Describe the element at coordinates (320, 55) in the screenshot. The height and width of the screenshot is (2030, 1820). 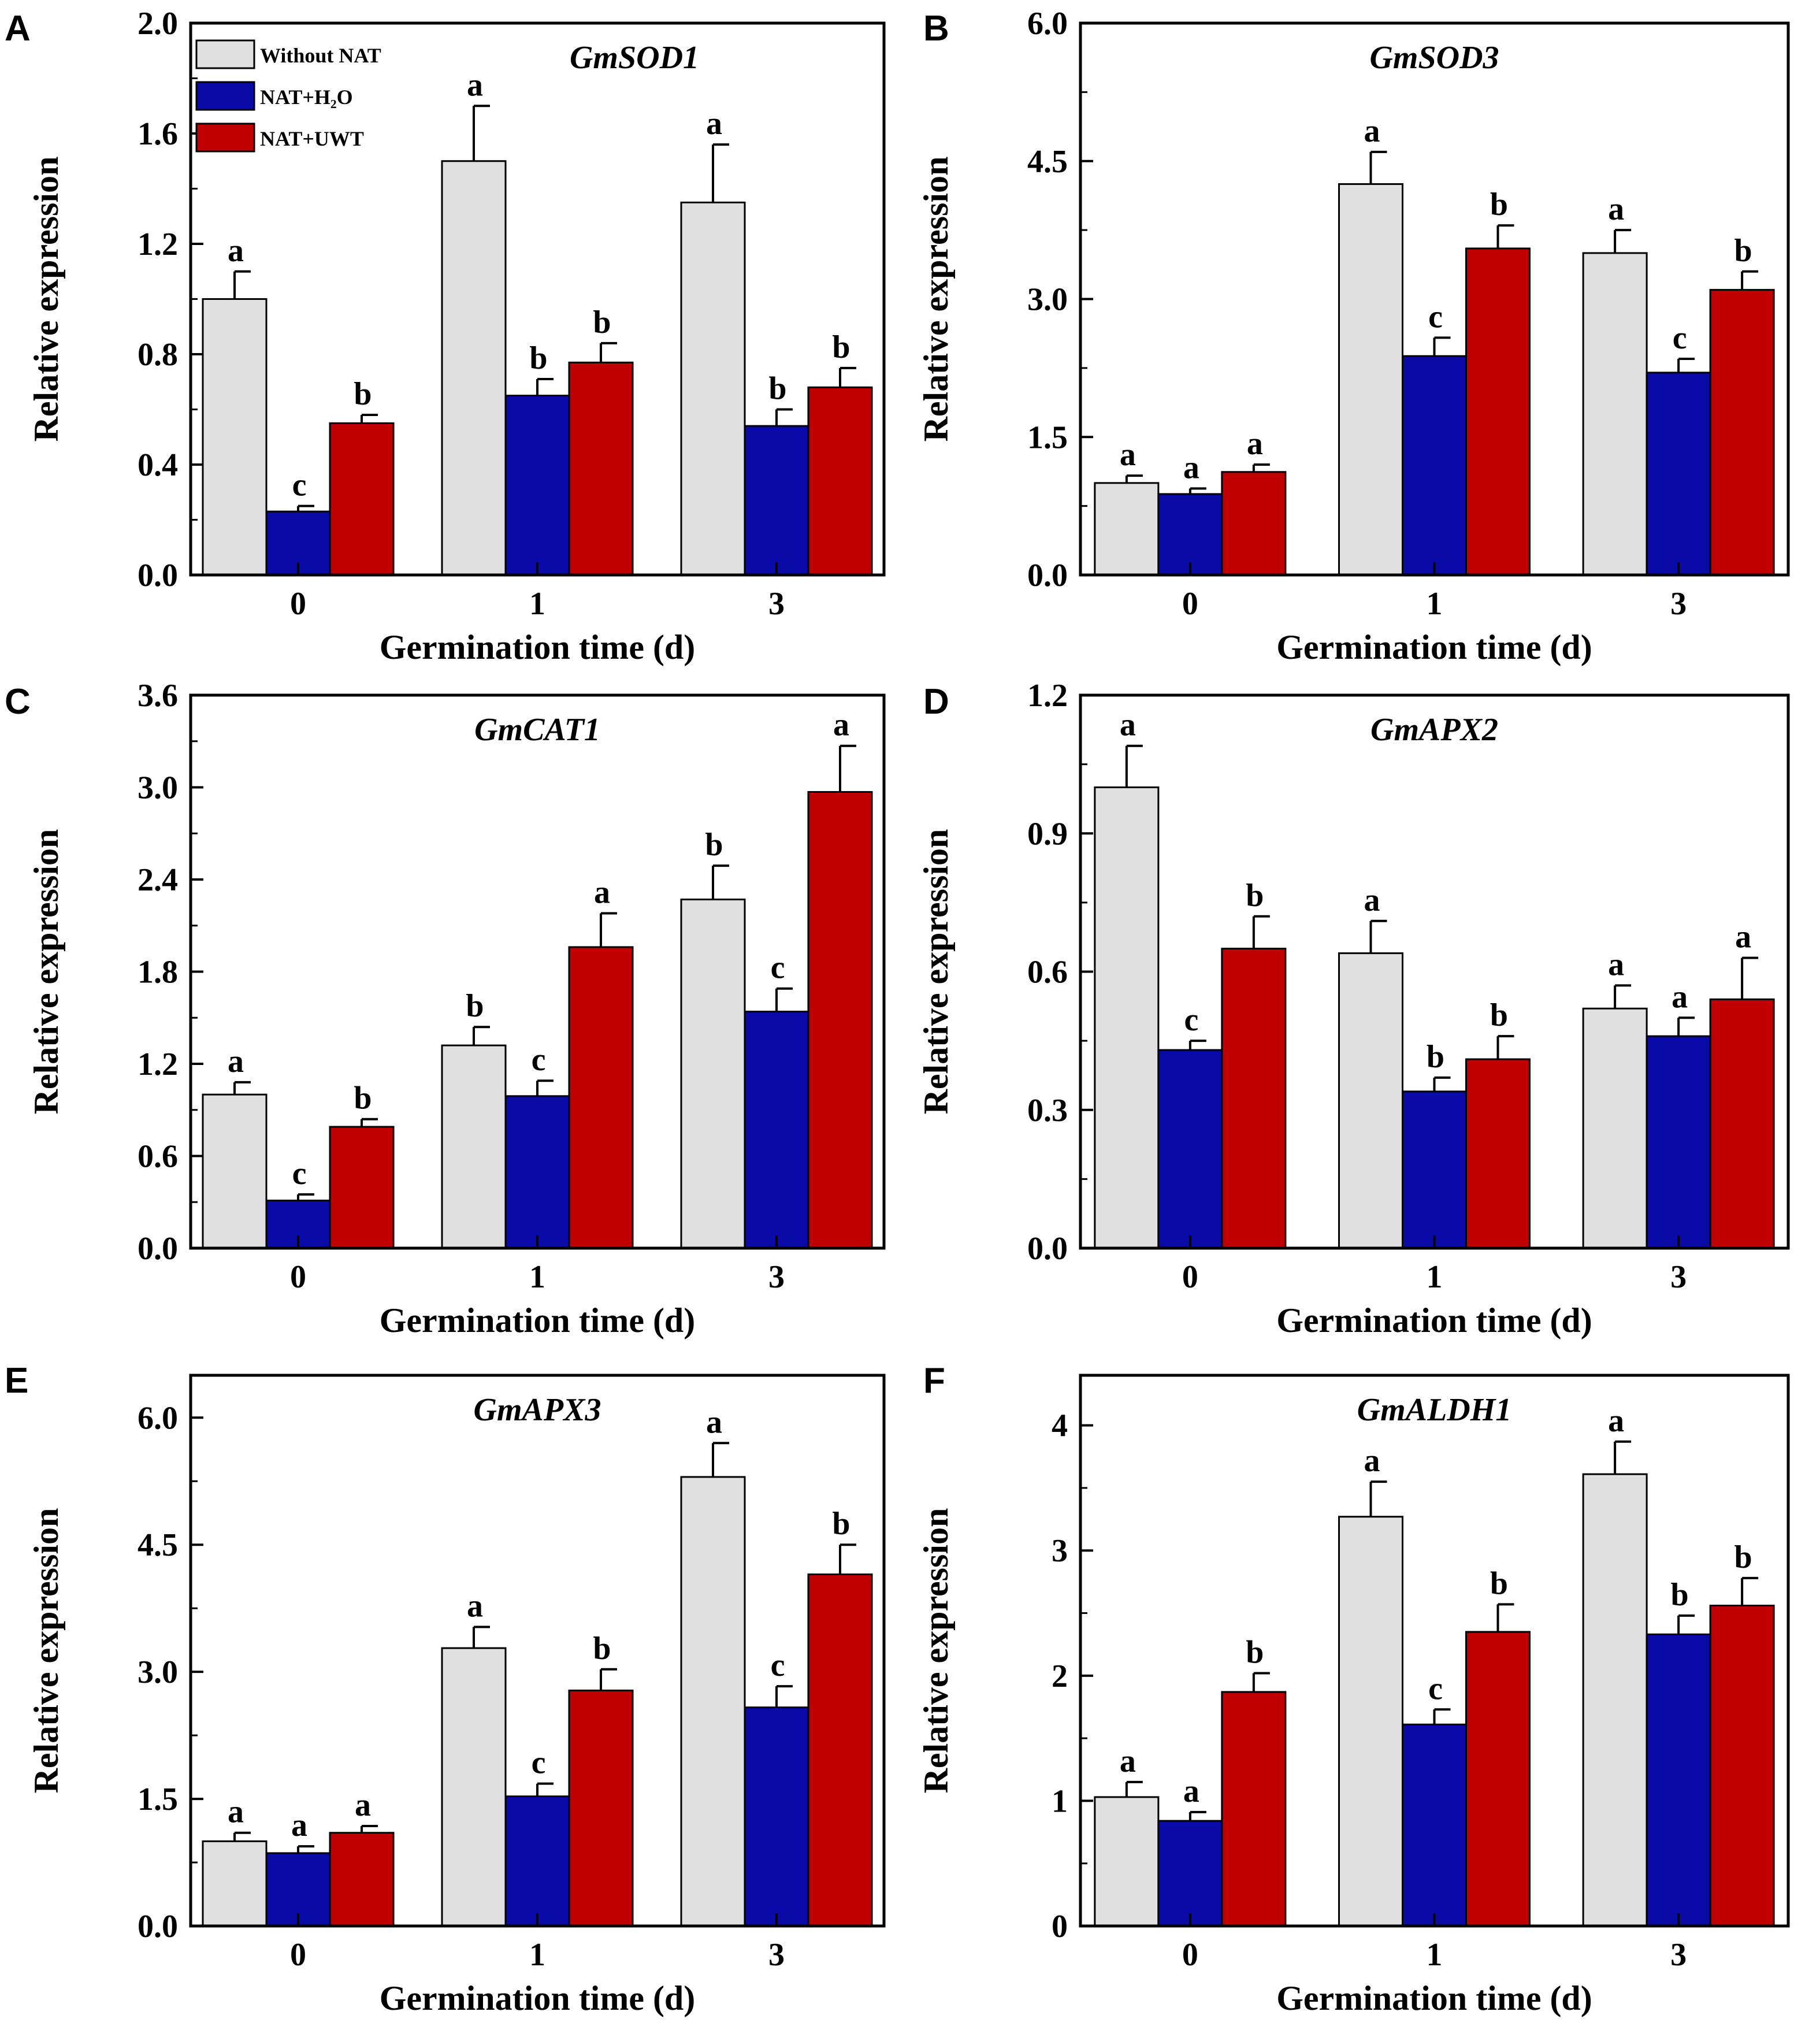
I see `legend-label: Without NAT` at that location.